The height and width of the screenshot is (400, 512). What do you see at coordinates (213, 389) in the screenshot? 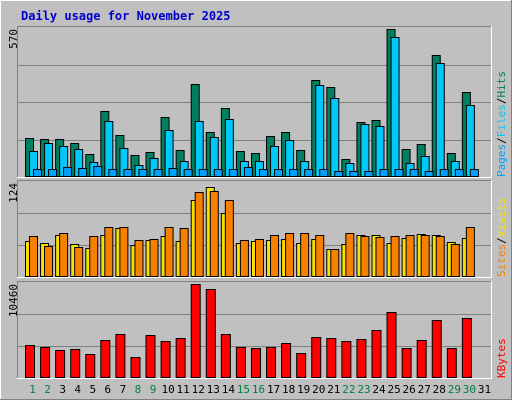
I see `x-label-day-13: 13` at bounding box center [213, 389].